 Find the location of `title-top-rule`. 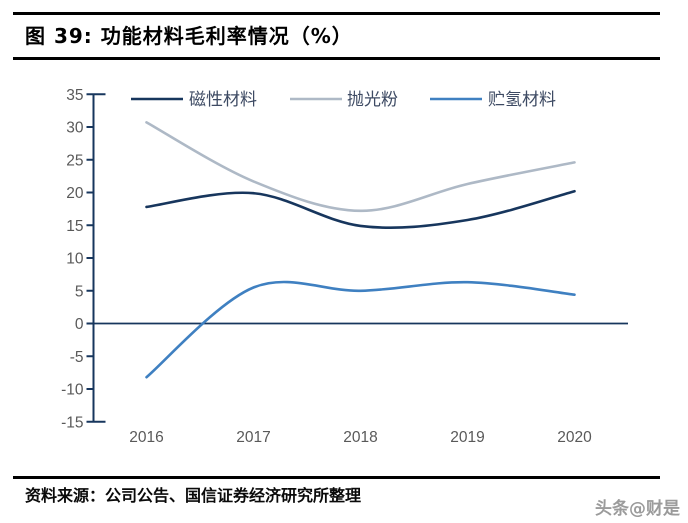

title-top-rule is located at coordinates (336, 13).